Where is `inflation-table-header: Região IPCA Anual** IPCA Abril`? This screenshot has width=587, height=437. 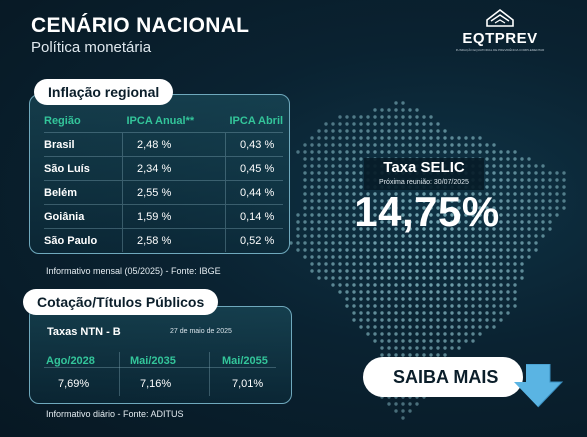
inflation-table-header: Região IPCA Anual** IPCA Abril is located at coordinates (163, 121).